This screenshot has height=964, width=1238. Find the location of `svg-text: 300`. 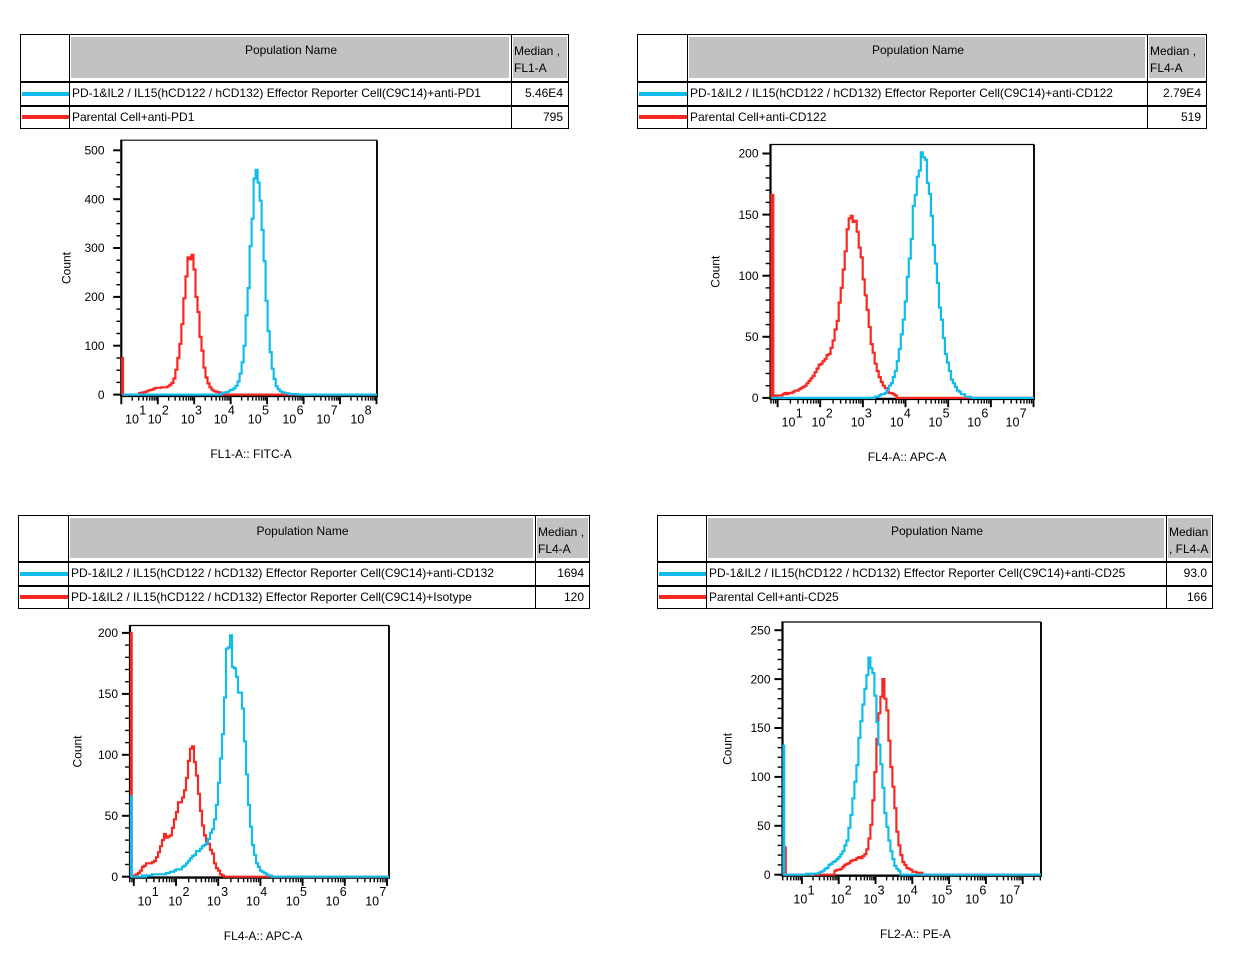

svg-text: 300 is located at coordinates (94, 248).